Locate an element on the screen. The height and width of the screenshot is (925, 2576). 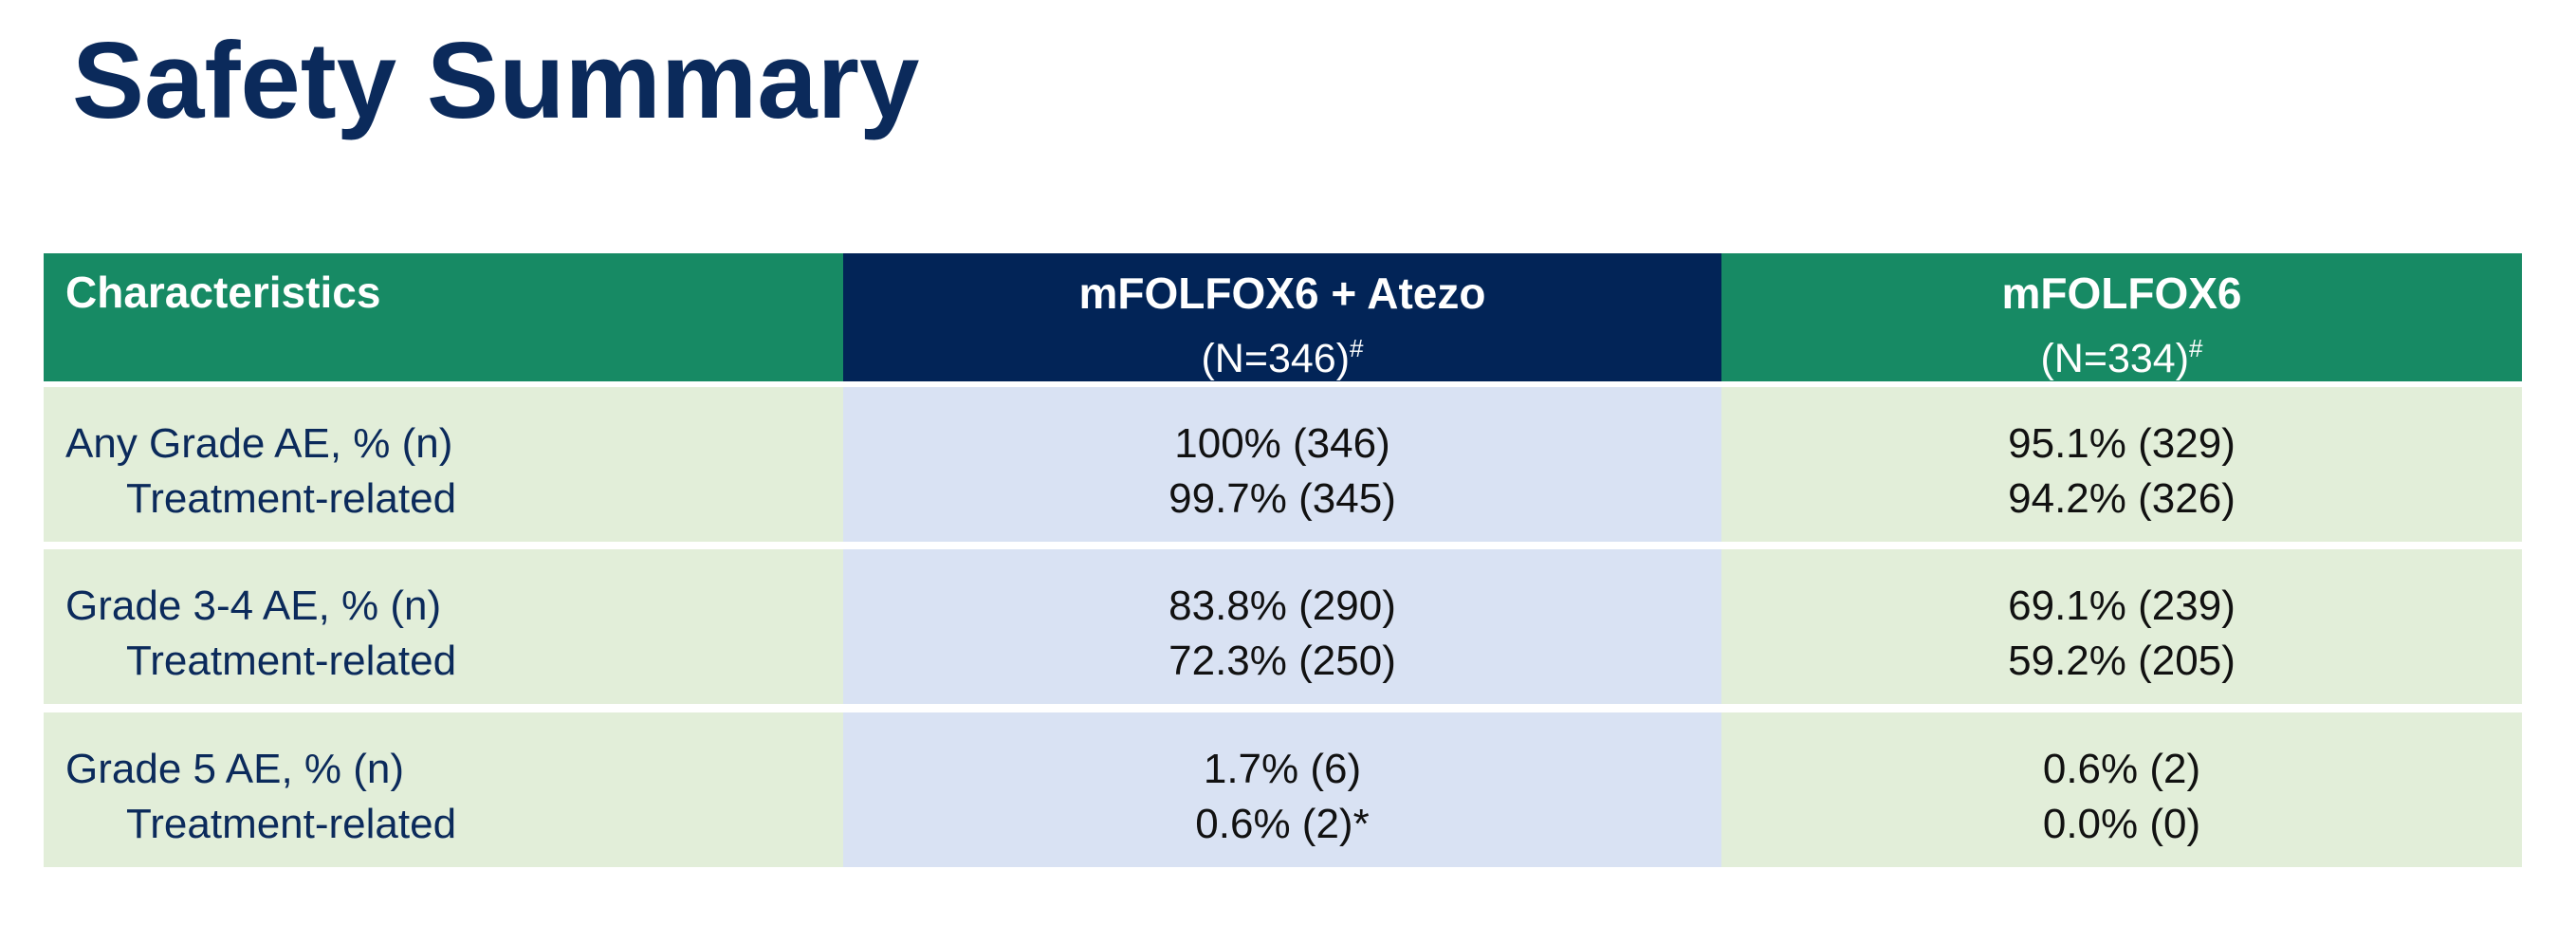
atezo-value-cell: 100% (346) 99.7% (345) is located at coordinates (1282, 464).